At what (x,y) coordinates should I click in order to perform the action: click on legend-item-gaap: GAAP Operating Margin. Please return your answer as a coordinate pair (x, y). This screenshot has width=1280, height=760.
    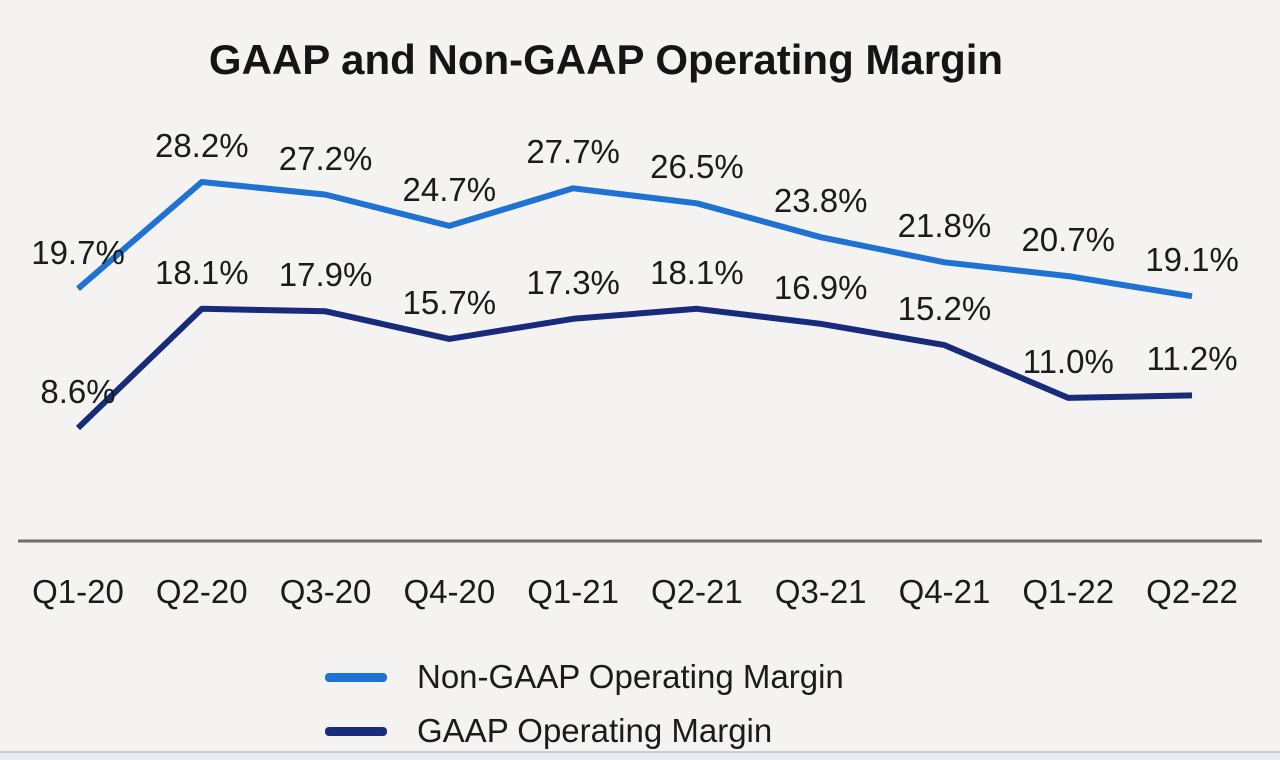
    Looking at the image, I should click on (584, 731).